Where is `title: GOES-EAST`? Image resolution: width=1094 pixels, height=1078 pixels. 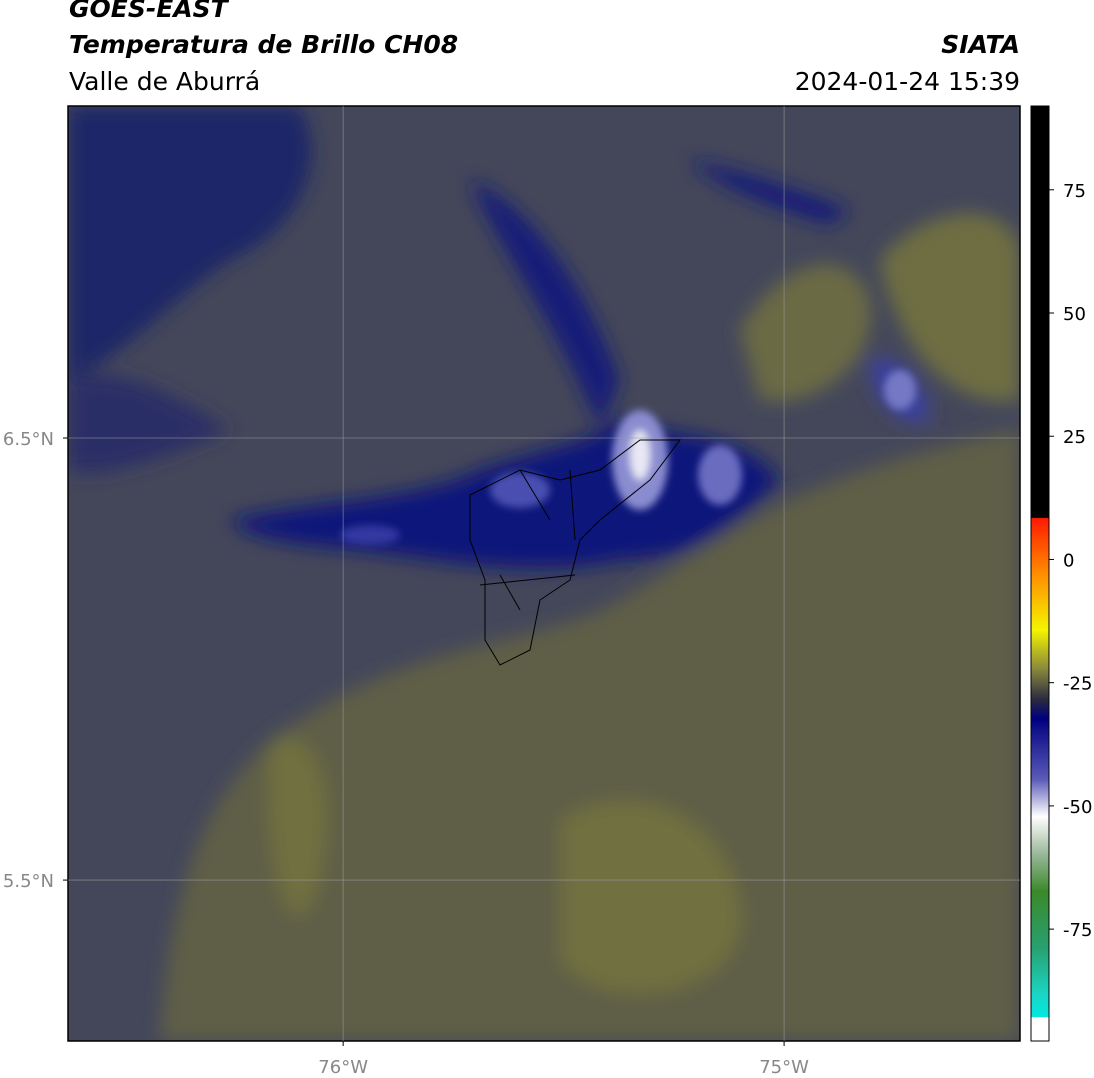 title: GOES-EAST is located at coordinates (148, 11).